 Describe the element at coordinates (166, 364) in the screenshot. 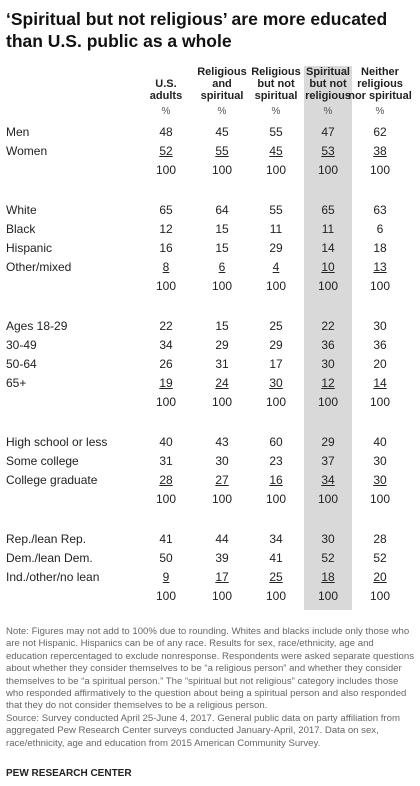

I see `cell-value: 26` at that location.